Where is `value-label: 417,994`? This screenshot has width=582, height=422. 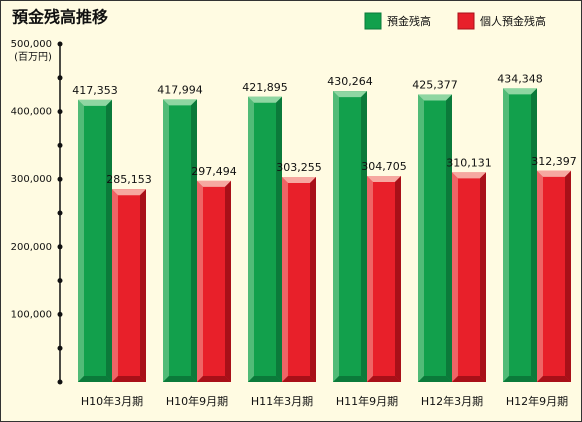 value-label: 417,994 is located at coordinates (180, 89).